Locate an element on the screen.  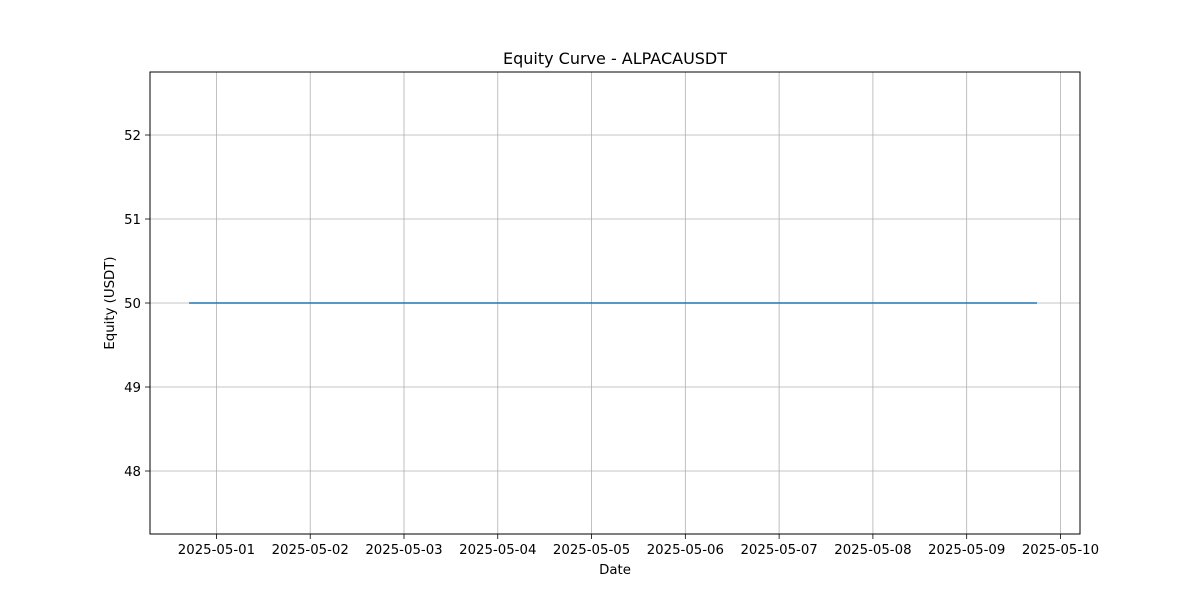
chart-title: Equity Curve - ALPACAUSDT is located at coordinates (615, 58).